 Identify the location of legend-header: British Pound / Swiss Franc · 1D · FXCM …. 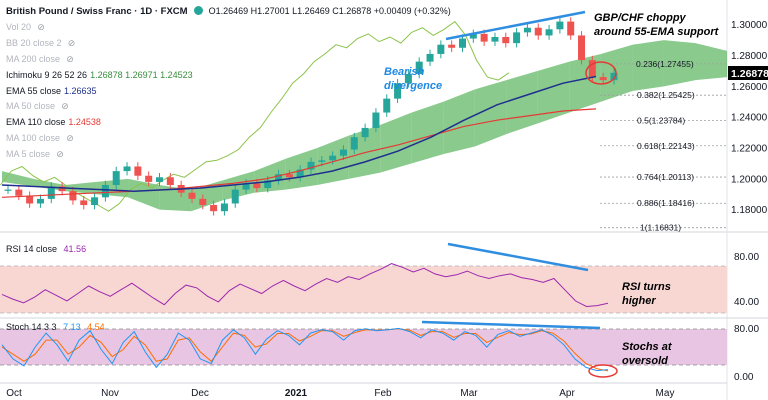
(228, 12).